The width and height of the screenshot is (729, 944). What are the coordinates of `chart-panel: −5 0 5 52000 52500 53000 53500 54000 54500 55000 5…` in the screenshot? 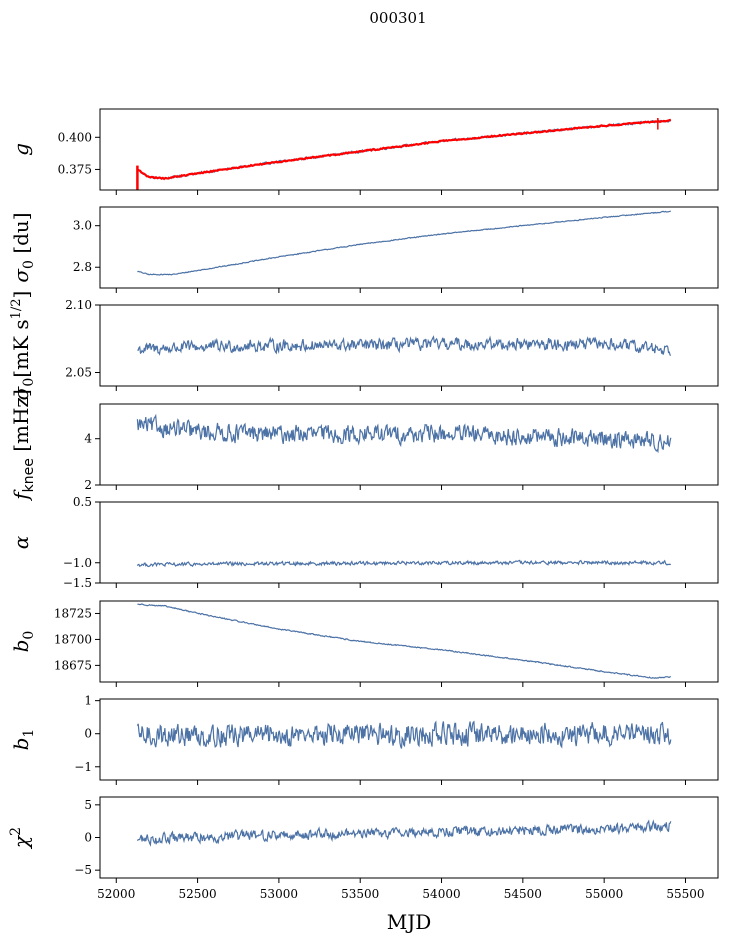 It's located at (363, 848).